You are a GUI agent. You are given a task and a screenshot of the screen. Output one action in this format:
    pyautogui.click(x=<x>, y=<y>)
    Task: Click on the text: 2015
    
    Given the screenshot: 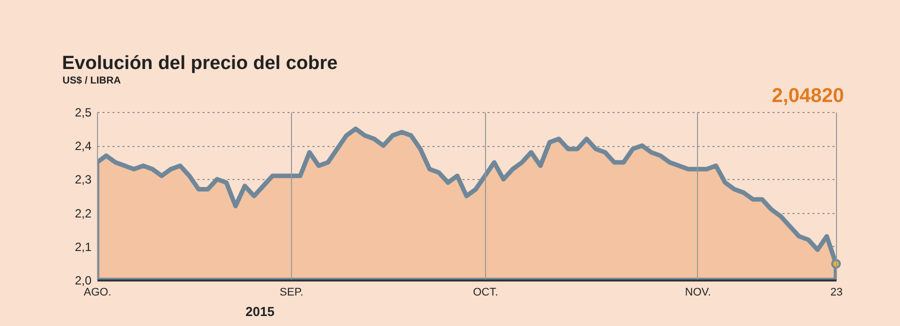 What is the action you would take?
    pyautogui.click(x=260, y=311)
    